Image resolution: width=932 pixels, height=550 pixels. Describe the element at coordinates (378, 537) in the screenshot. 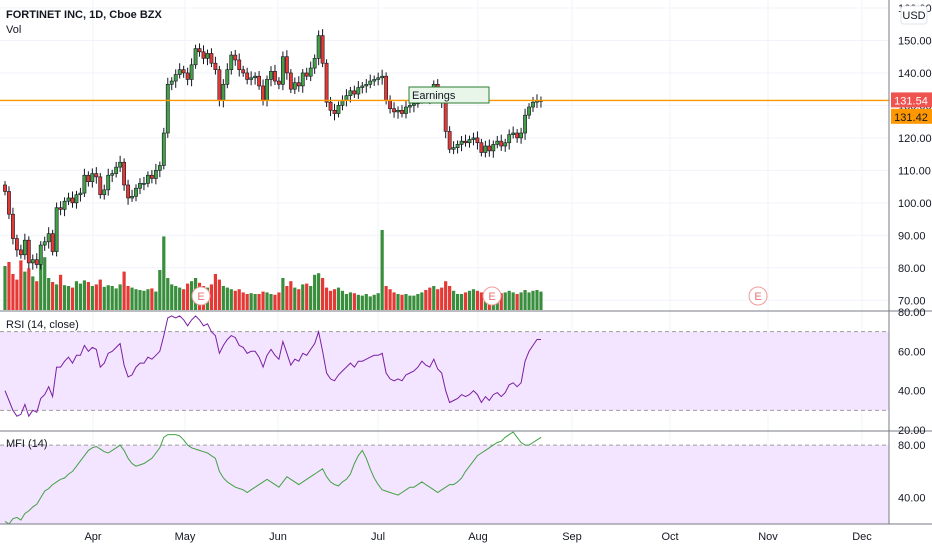

I see `x-tick-label: Jul` at that location.